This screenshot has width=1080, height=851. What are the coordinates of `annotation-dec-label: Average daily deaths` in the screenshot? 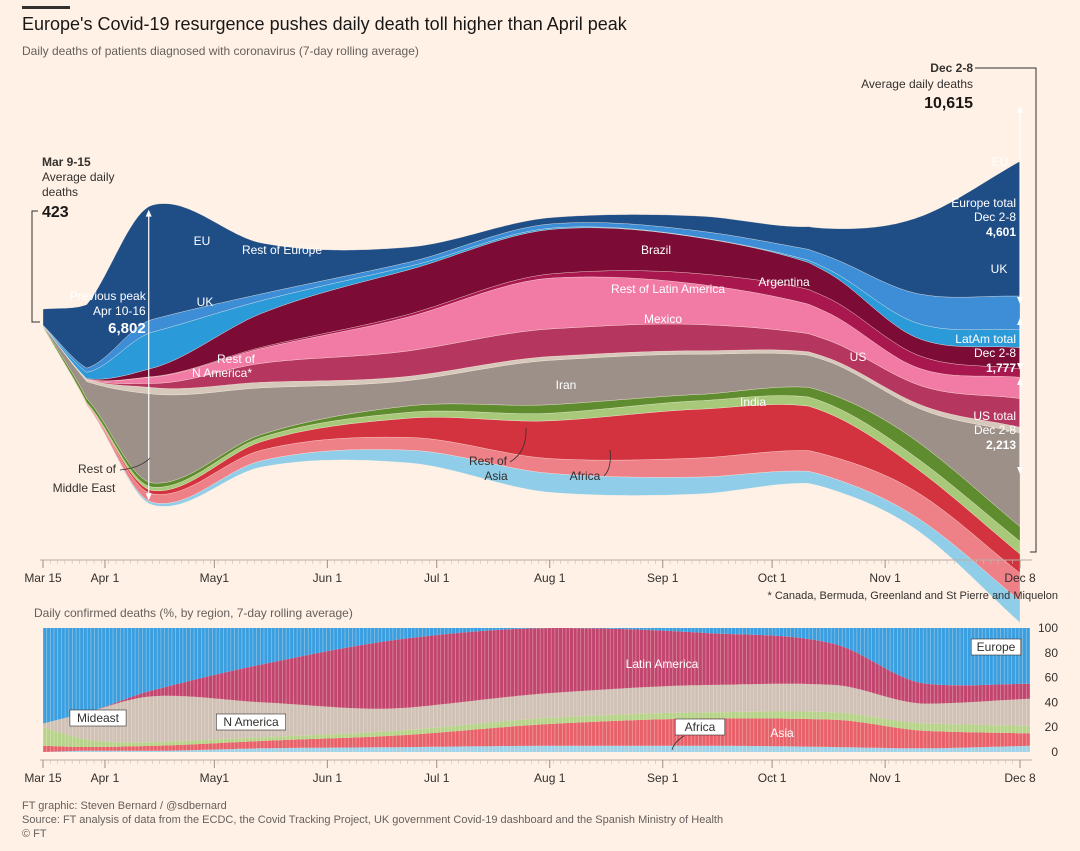 It's located at (917, 84).